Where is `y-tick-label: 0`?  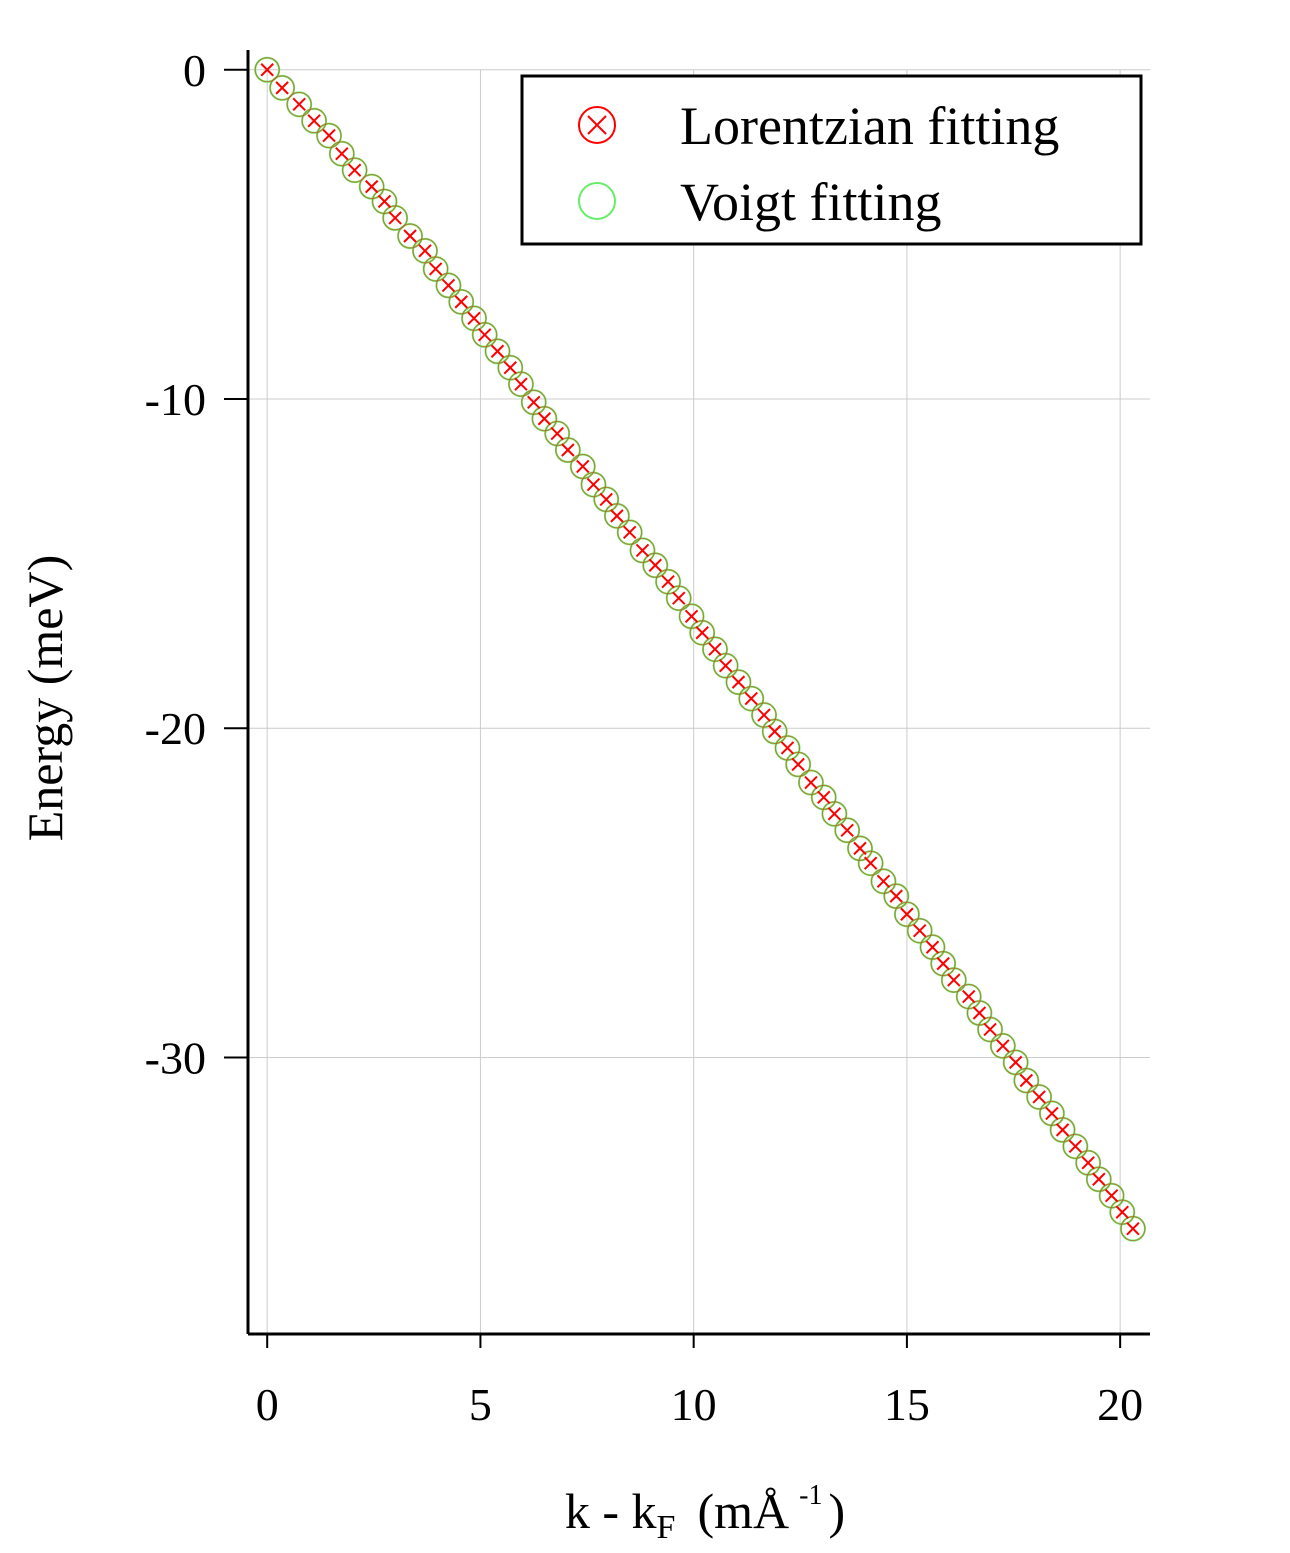 y-tick-label: 0 is located at coordinates (194, 70).